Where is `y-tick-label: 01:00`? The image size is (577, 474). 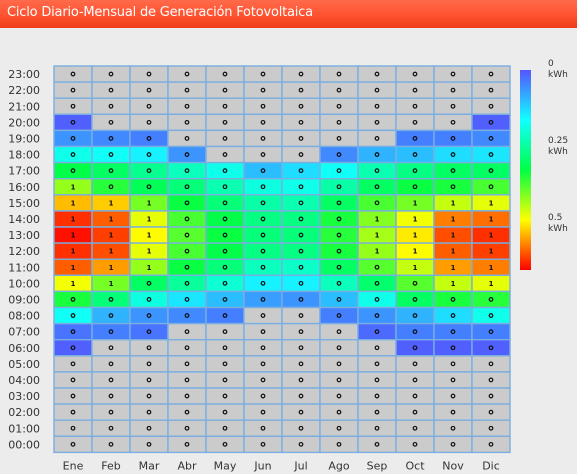
y-tick-label: 01:00 is located at coordinates (24, 428).